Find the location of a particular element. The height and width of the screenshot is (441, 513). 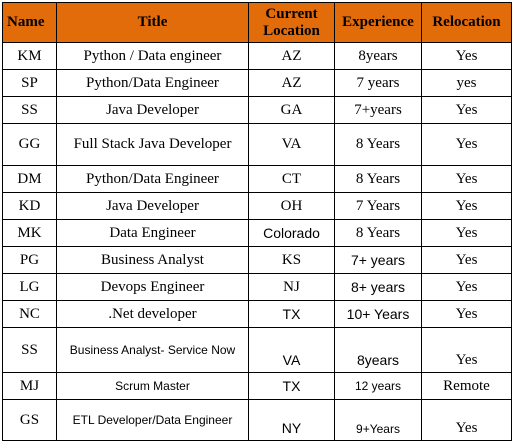

cell-name: PG is located at coordinates (29, 260).